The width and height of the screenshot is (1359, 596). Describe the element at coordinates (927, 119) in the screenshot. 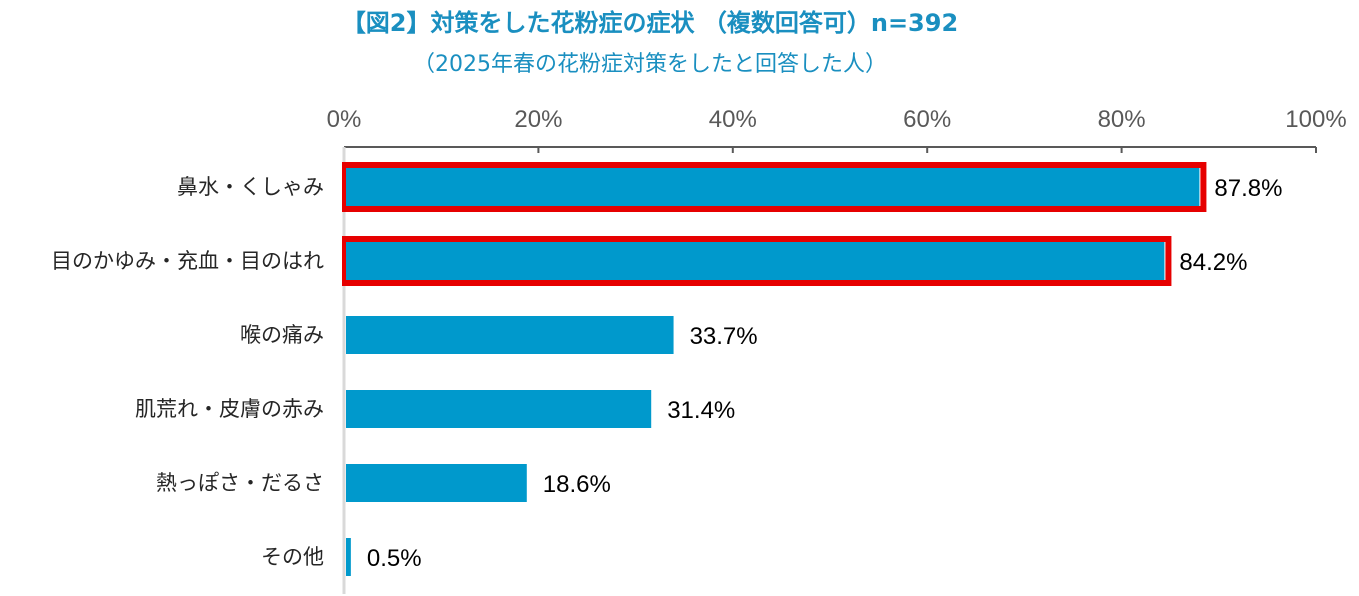

I see `x-tick-label: 60%` at that location.